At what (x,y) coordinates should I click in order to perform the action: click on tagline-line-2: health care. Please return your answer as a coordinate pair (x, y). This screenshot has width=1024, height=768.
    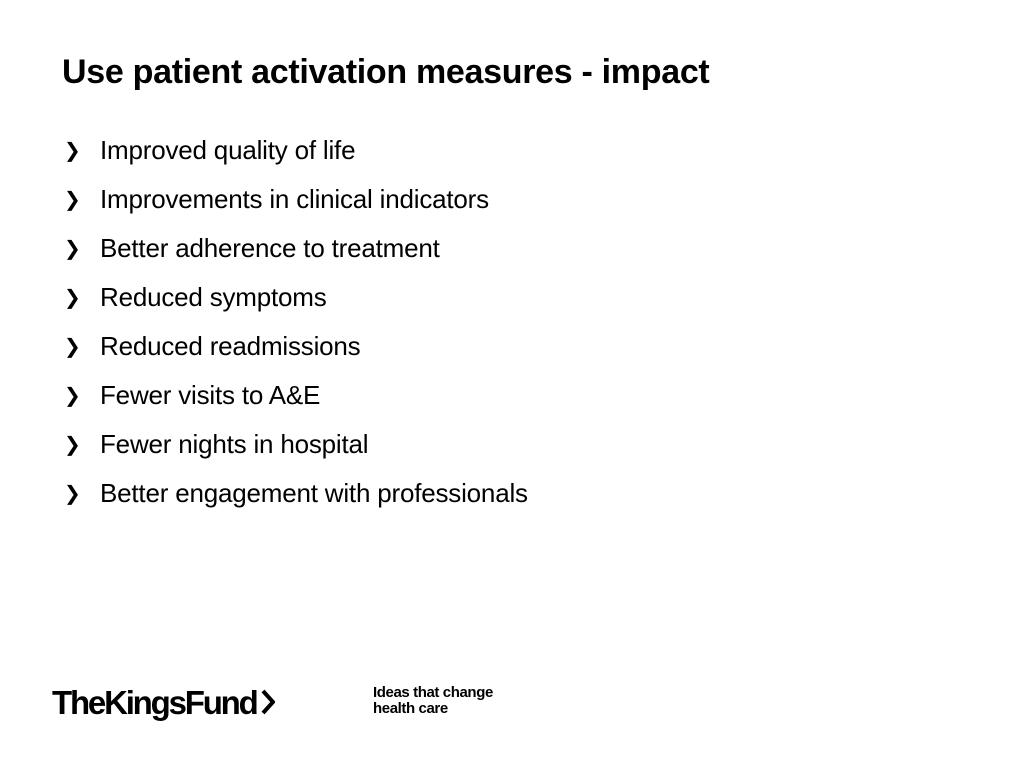
    Looking at the image, I should click on (410, 708).